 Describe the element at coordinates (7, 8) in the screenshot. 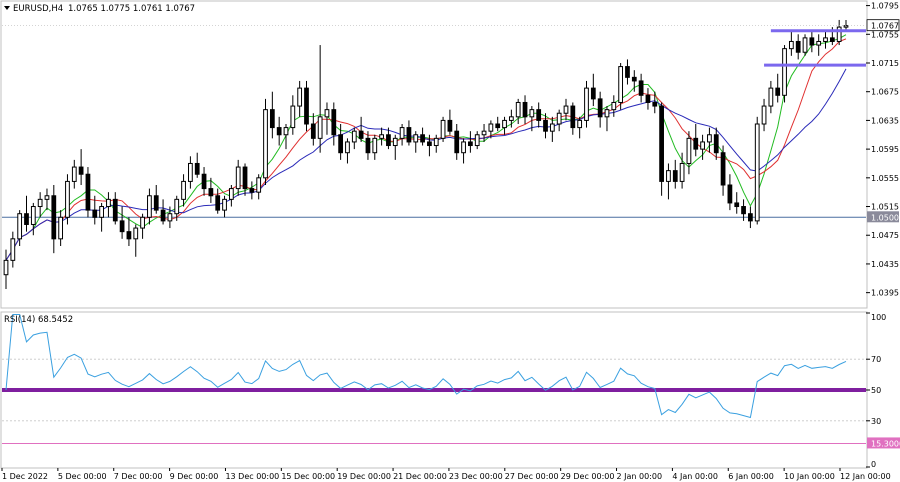

I see `chart-menu-arrow-icon` at that location.